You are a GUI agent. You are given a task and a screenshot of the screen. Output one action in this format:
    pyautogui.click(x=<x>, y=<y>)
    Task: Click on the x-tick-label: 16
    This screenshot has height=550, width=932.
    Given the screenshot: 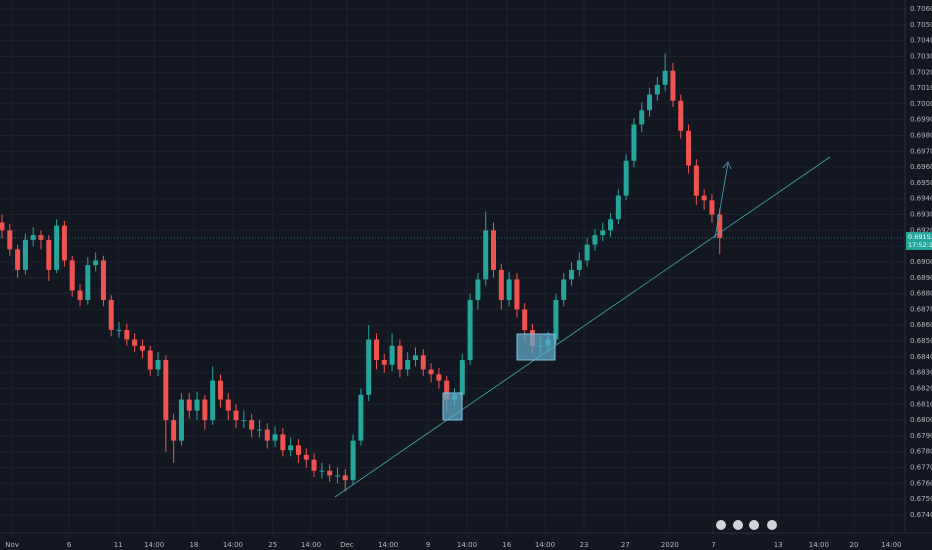 What is the action you would take?
    pyautogui.click(x=506, y=545)
    